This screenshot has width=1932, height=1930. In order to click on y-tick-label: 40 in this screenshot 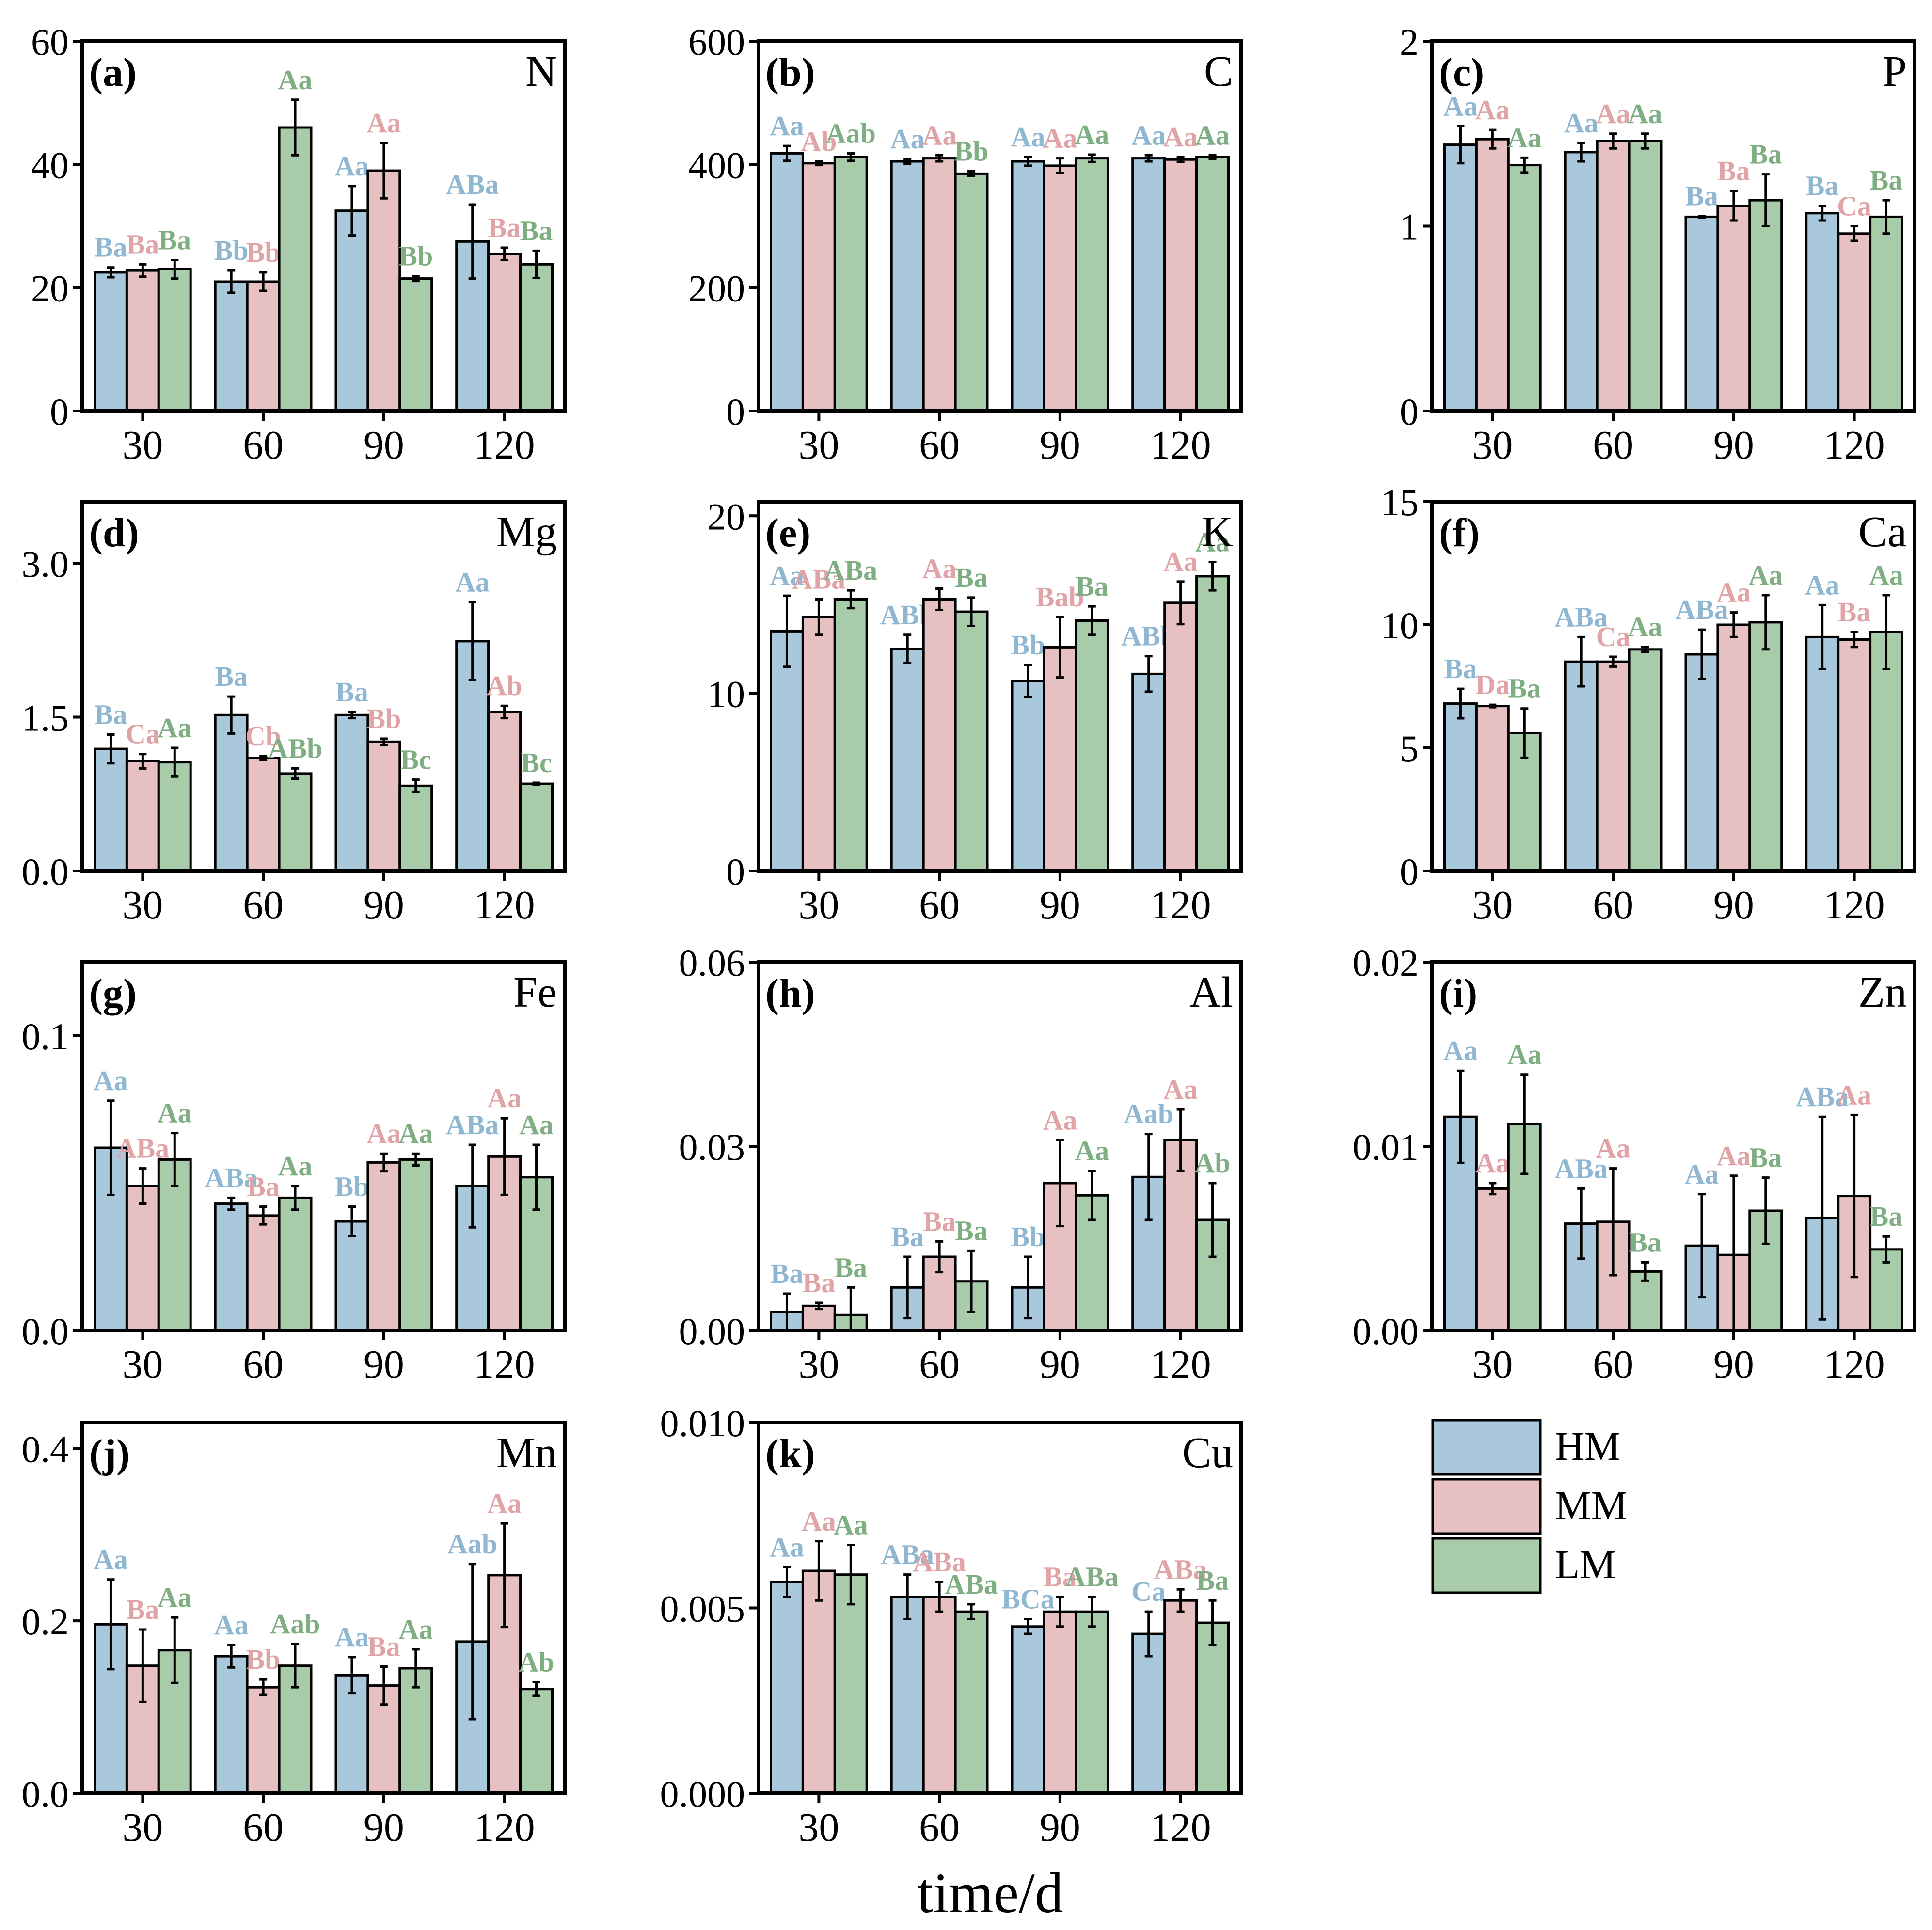, I will do `click(50, 165)`.